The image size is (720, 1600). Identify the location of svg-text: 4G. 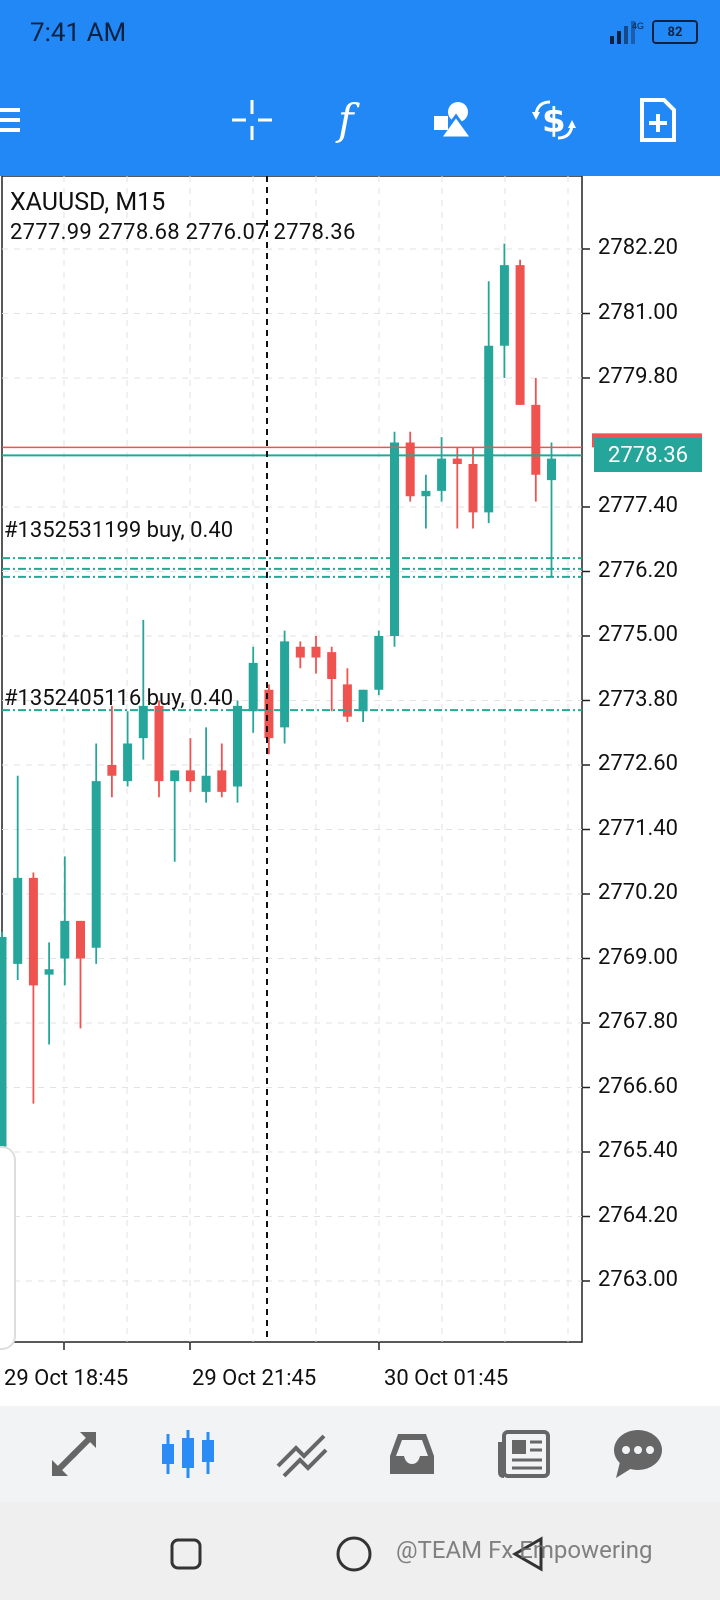
(638, 26).